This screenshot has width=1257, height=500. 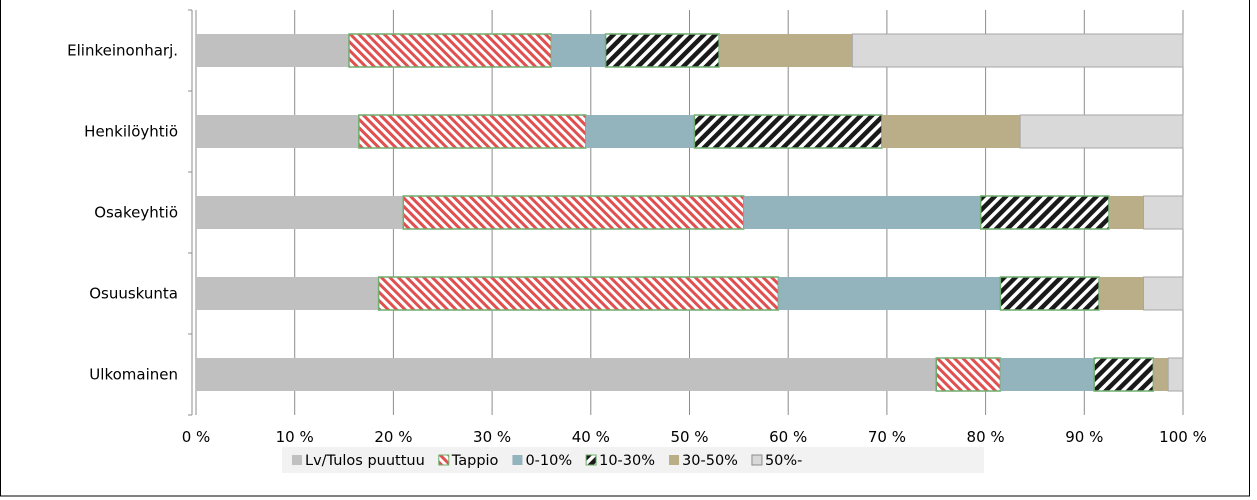 I want to click on category-label: Elinkeinonharj., so click(x=122, y=51).